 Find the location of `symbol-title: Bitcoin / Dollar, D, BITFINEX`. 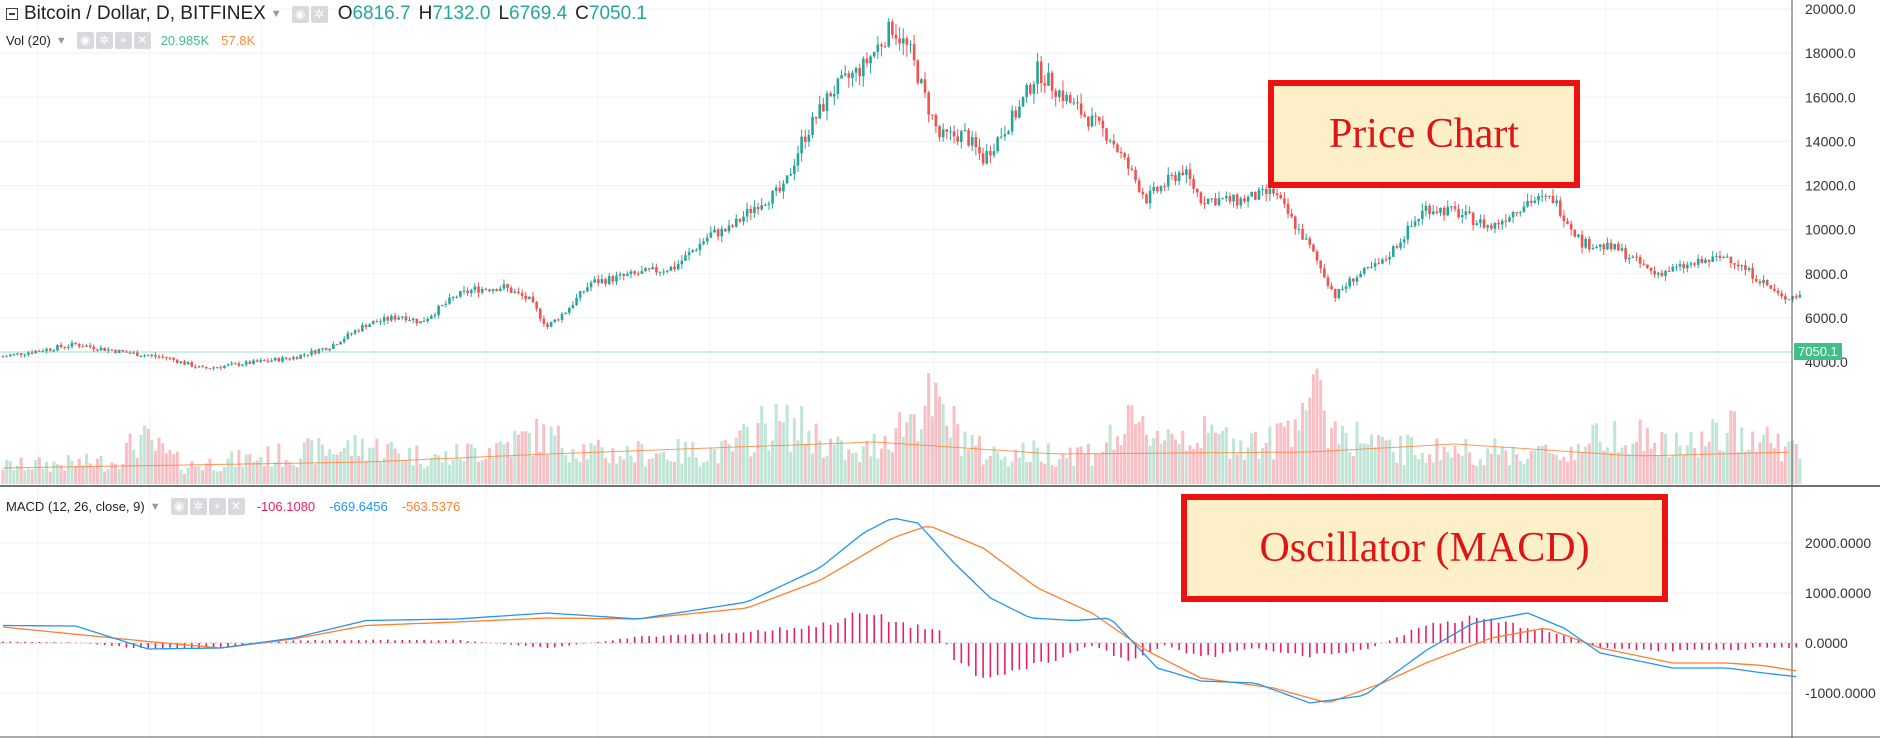

symbol-title: Bitcoin / Dollar, D, BITFINEX is located at coordinates (145, 13).